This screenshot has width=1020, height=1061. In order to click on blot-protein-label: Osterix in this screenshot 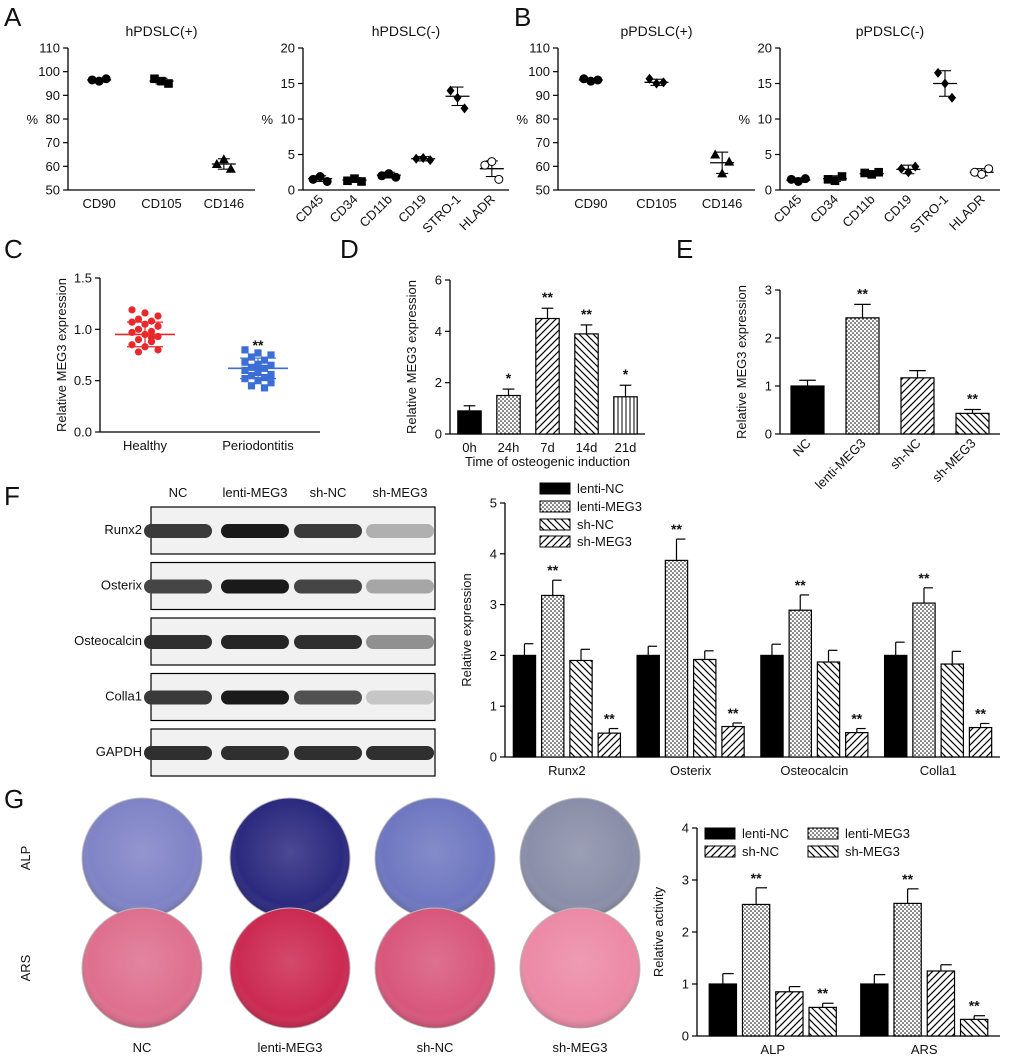, I will do `click(122, 585)`.